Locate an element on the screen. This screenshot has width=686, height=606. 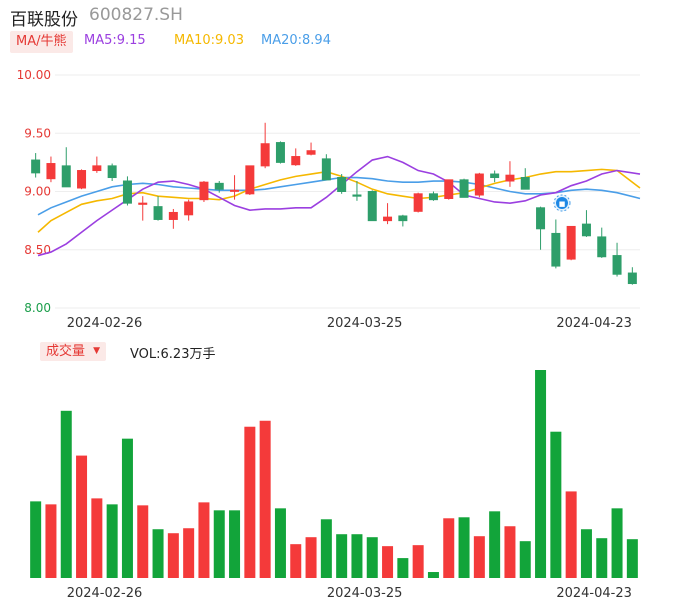
volume-value: VOL:6.23万手 is located at coordinates (173, 354).